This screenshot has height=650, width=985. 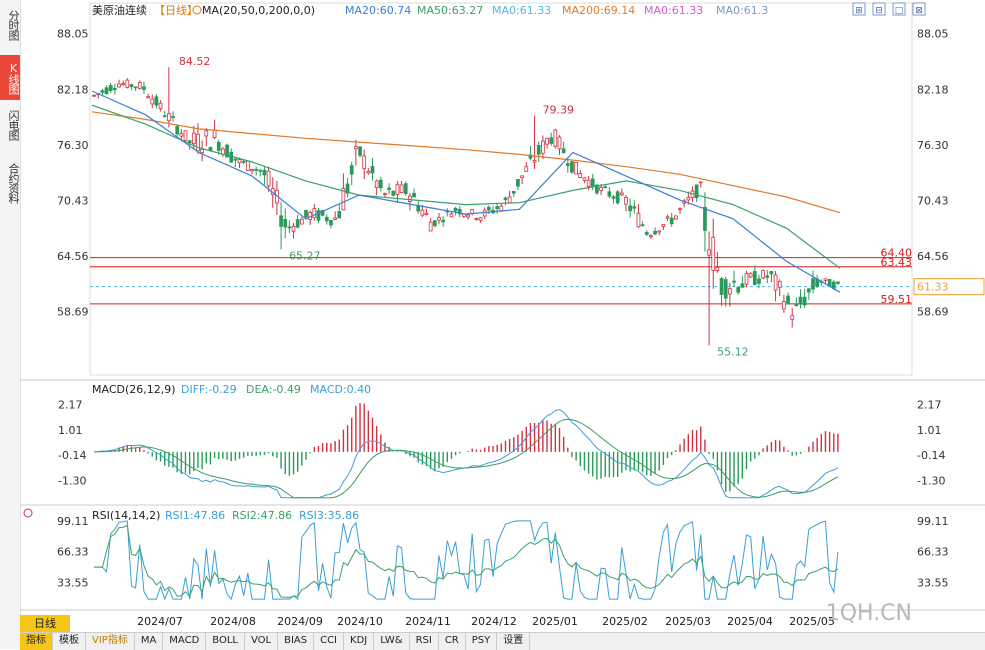 I want to click on toolbar-item-1: 模板, so click(x=69, y=641).